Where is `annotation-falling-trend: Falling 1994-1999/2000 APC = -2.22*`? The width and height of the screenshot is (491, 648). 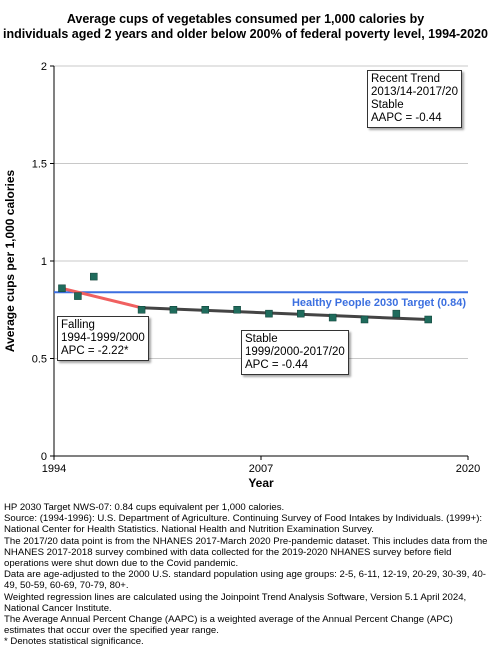 annotation-falling-trend: Falling 1994-1999/2000 APC = -2.22* is located at coordinates (103, 338).